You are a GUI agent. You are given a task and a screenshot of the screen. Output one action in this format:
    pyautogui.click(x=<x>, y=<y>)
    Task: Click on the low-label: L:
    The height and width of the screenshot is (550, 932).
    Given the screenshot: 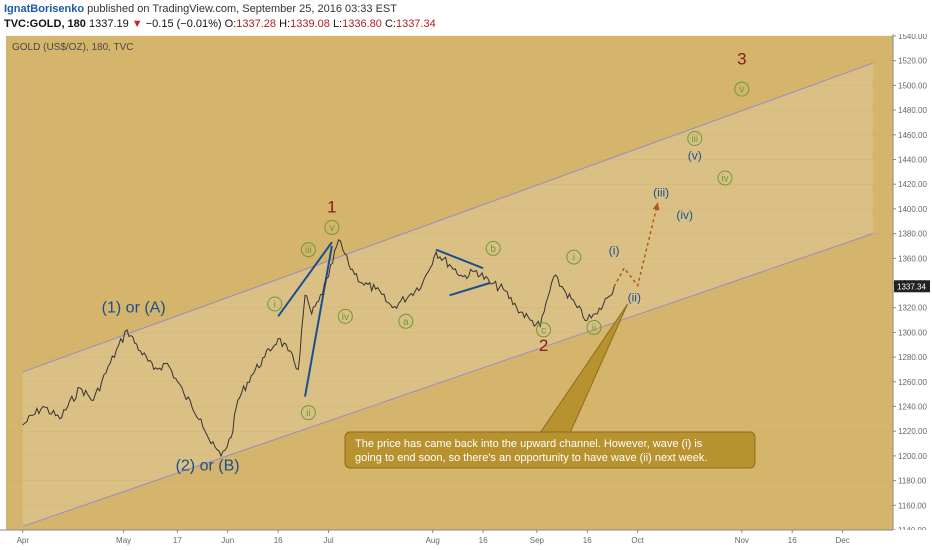 What is the action you would take?
    pyautogui.click(x=337, y=24)
    